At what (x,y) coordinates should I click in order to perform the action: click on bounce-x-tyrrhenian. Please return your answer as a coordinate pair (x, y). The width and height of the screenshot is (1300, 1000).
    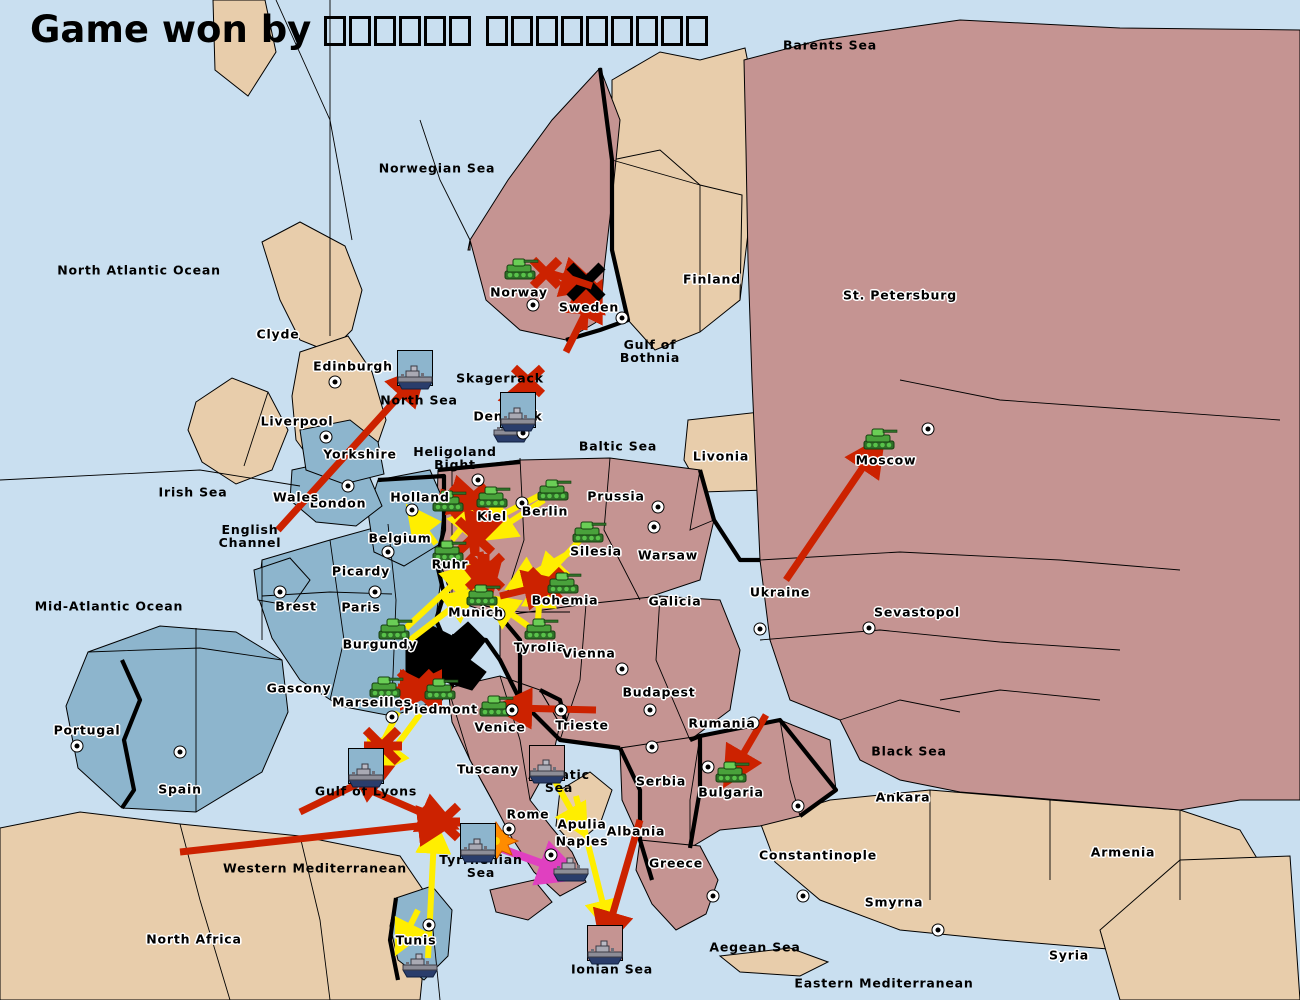
    Looking at the image, I should click on (441, 822).